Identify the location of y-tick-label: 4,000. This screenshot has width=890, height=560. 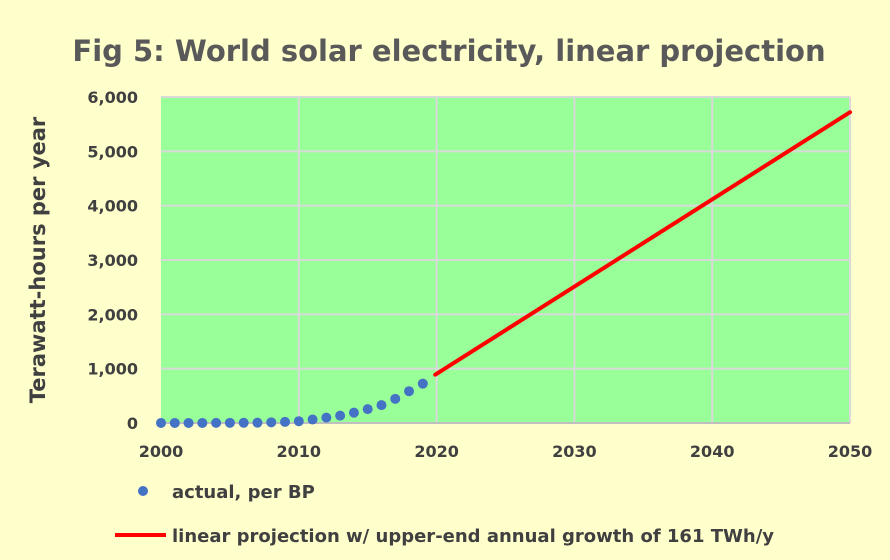
(112, 206).